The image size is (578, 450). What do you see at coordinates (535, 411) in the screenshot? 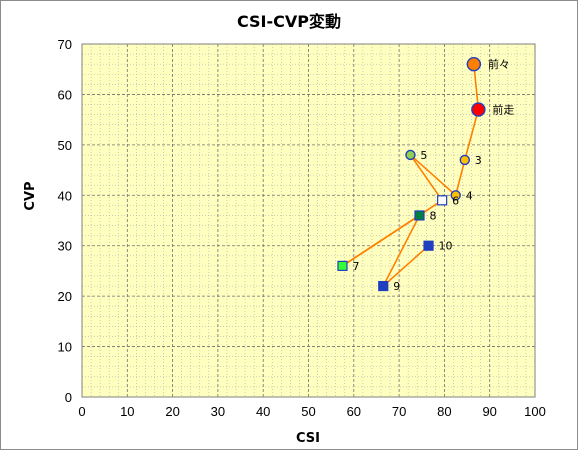
I see `x-tick-label: 100` at bounding box center [535, 411].